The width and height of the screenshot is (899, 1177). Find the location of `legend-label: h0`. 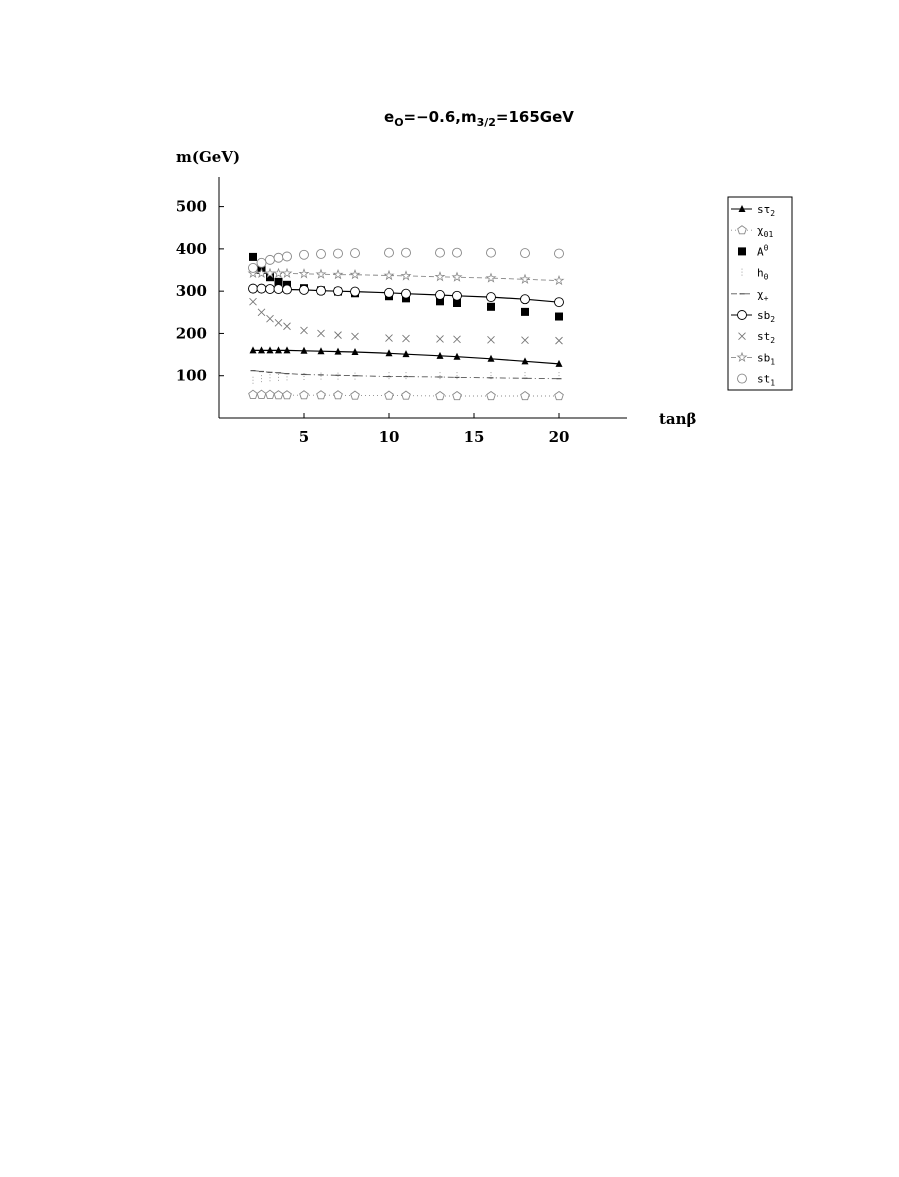

legend-label: h0 is located at coordinates (763, 274).